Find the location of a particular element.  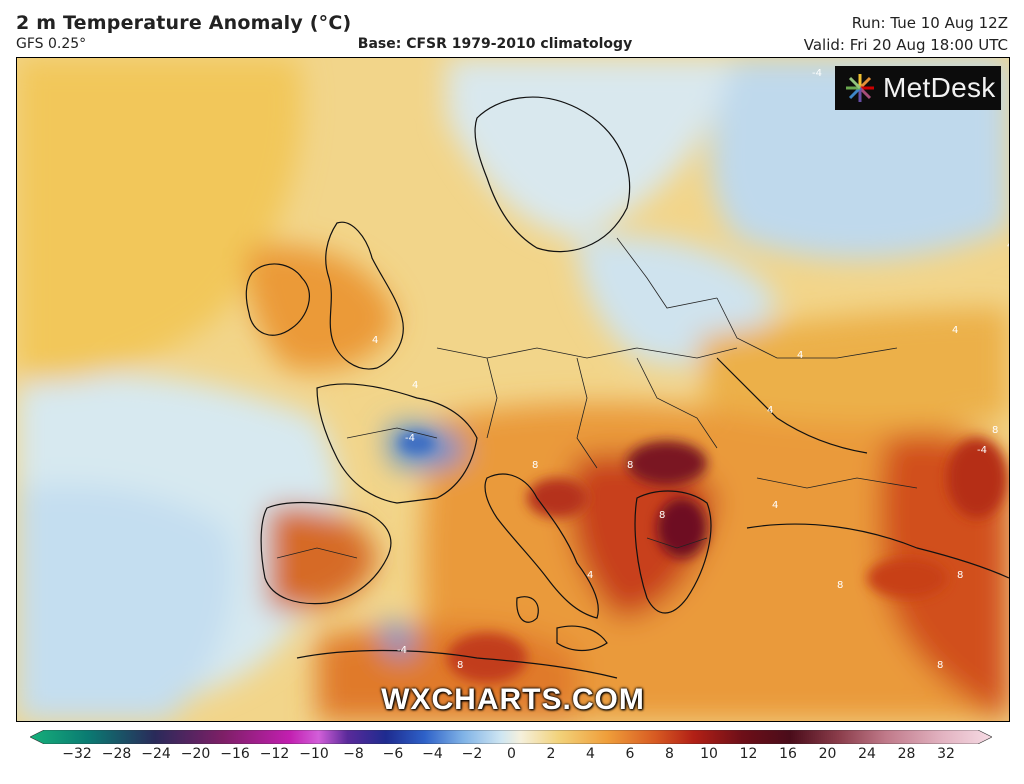

scale-tick-label: −28 is located at coordinates (116, 754).